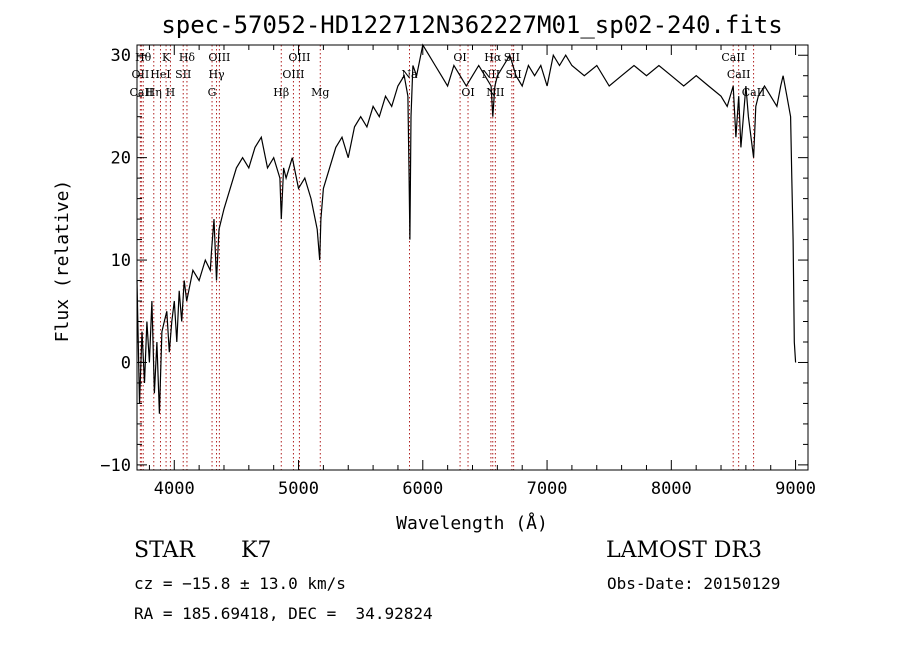 The height and width of the screenshot is (649, 900). Describe the element at coordinates (166, 57) in the screenshot. I see `spectral-line-label: K` at that location.